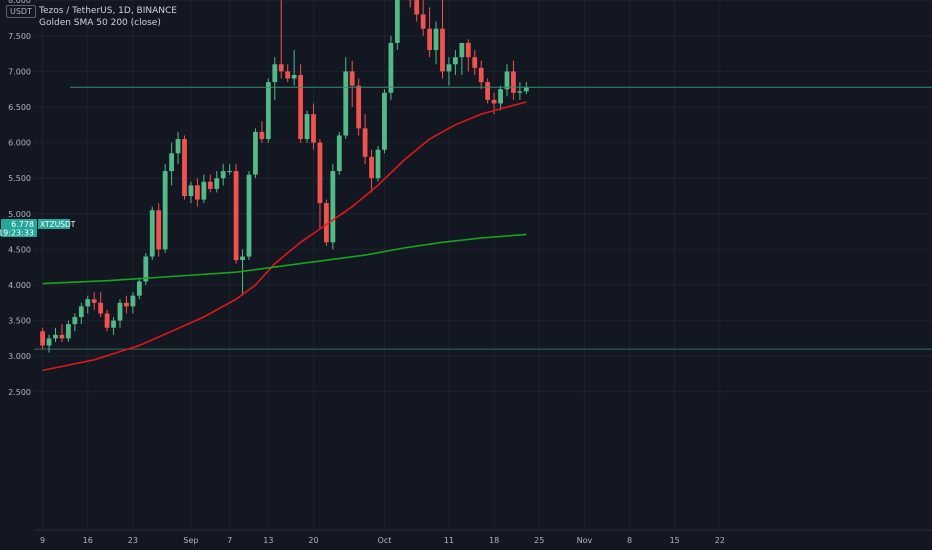 This screenshot has width=932, height=550. Describe the element at coordinates (100, 23) in the screenshot. I see `indicator-legend: Golden SMA 50 200 (close)` at that location.